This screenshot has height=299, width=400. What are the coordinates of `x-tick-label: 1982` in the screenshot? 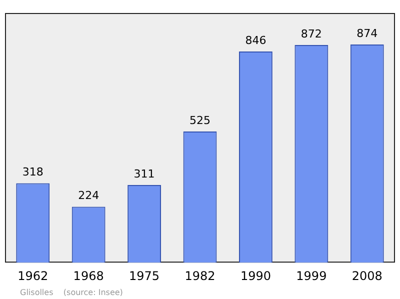 It's located at (200, 275).